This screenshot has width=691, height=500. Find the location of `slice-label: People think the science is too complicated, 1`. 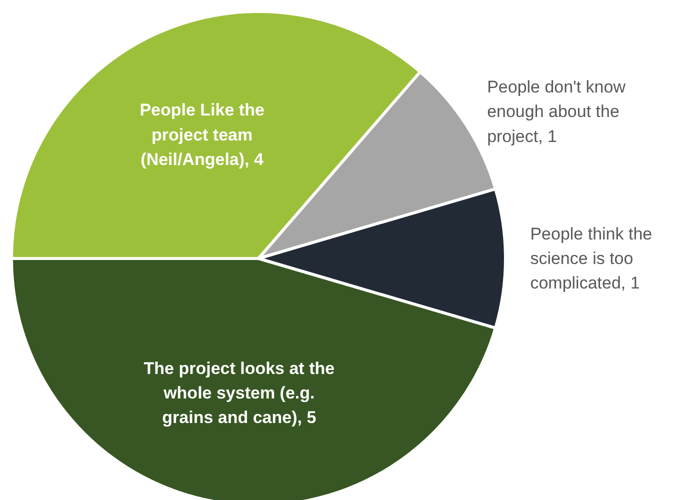

slice-label: People think the science is too complicated, 1 is located at coordinates (591, 258).